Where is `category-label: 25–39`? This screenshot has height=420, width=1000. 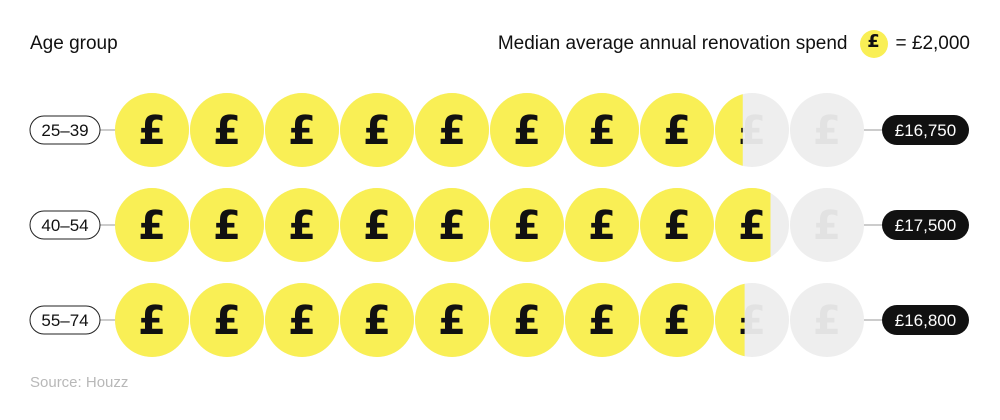 category-label: 25–39 is located at coordinates (64, 130).